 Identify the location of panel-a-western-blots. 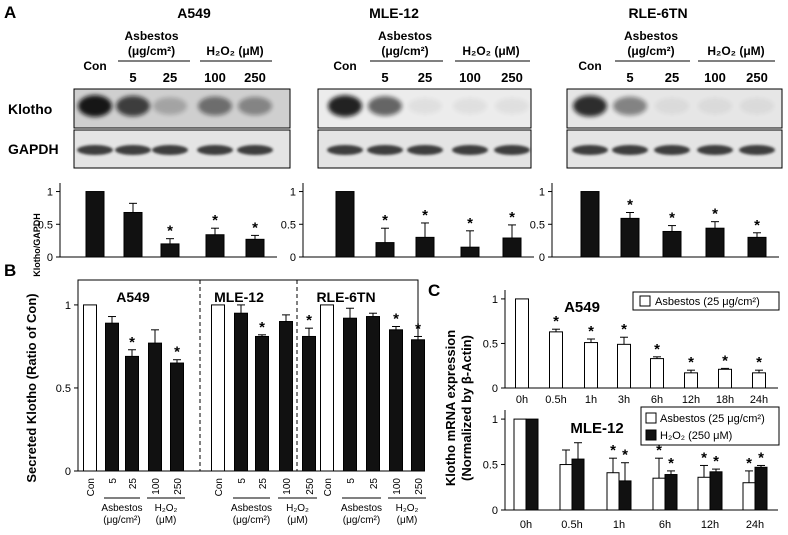
(428, 128).